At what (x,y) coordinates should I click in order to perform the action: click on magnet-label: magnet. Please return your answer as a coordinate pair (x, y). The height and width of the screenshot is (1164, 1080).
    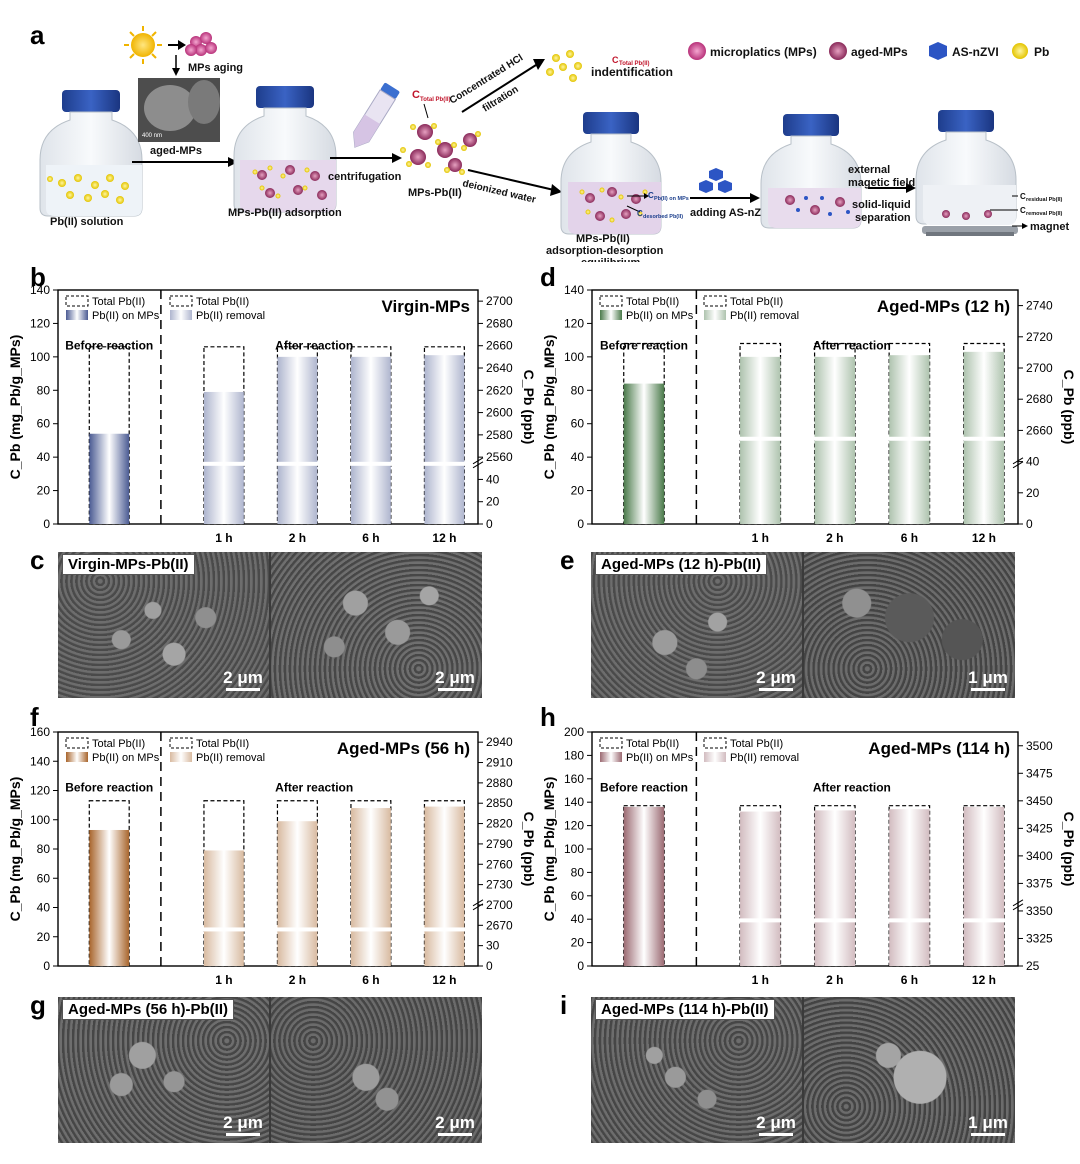
    Looking at the image, I should click on (1049, 227).